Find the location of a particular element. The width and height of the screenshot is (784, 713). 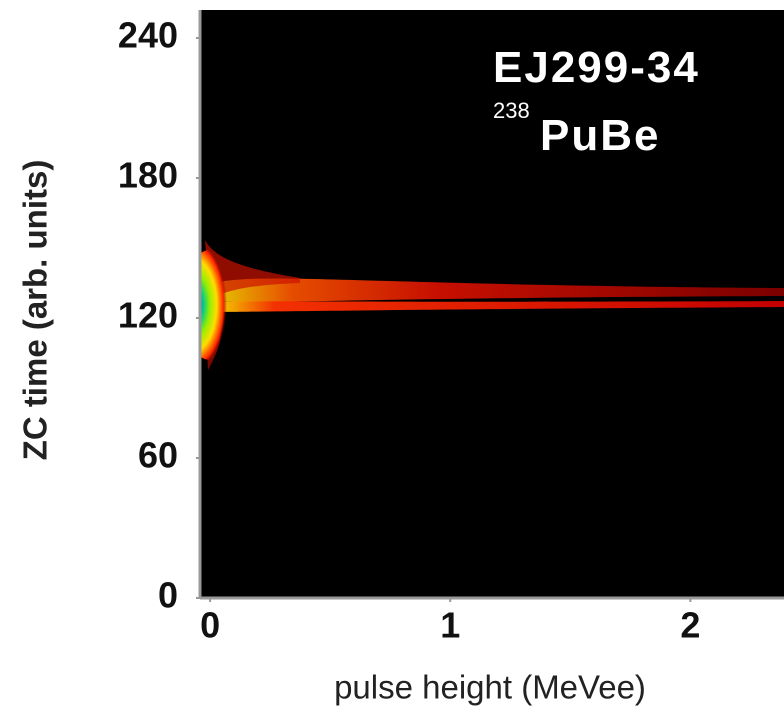

x-tick-label: 0 is located at coordinates (210, 625).